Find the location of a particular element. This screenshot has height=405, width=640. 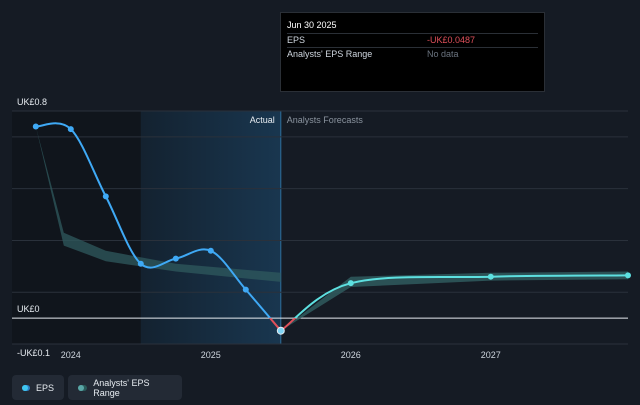

forecast-line-negative is located at coordinates (288, 325).